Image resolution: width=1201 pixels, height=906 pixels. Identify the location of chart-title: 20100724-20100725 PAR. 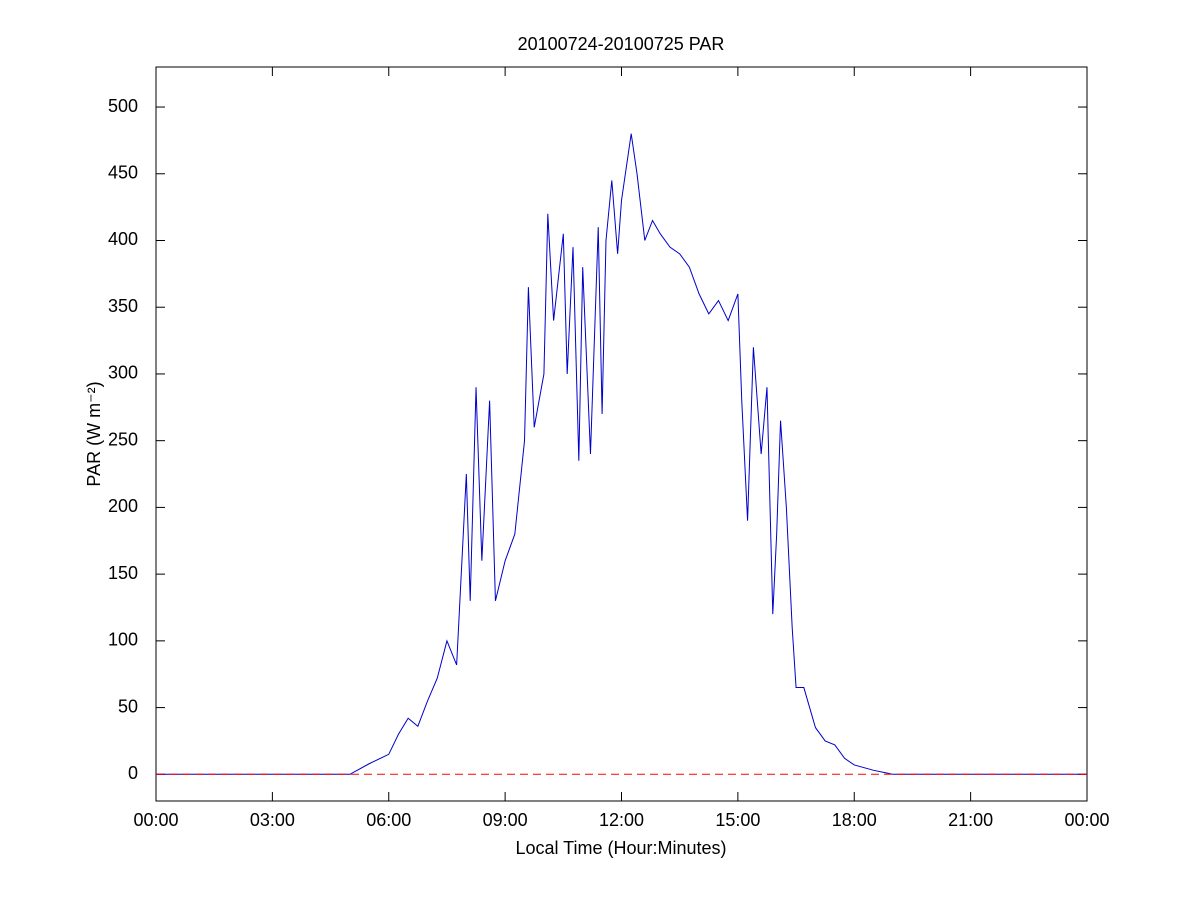
(621, 44).